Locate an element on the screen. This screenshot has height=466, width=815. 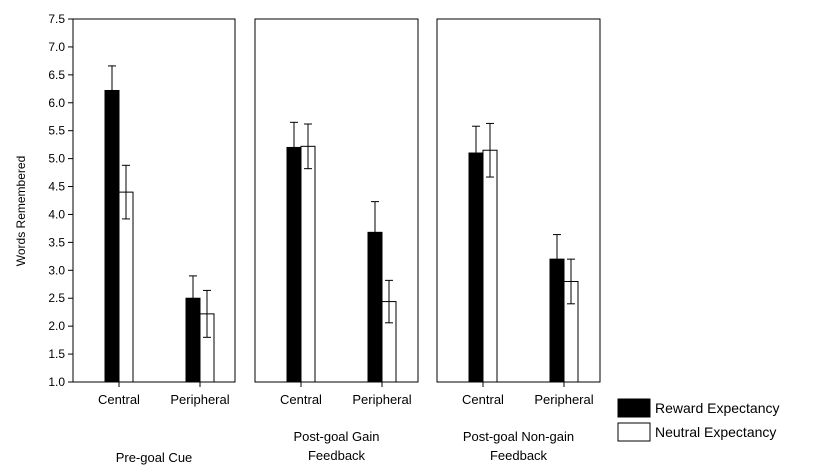
y-tick-label: 1.5 is located at coordinates (56, 354).